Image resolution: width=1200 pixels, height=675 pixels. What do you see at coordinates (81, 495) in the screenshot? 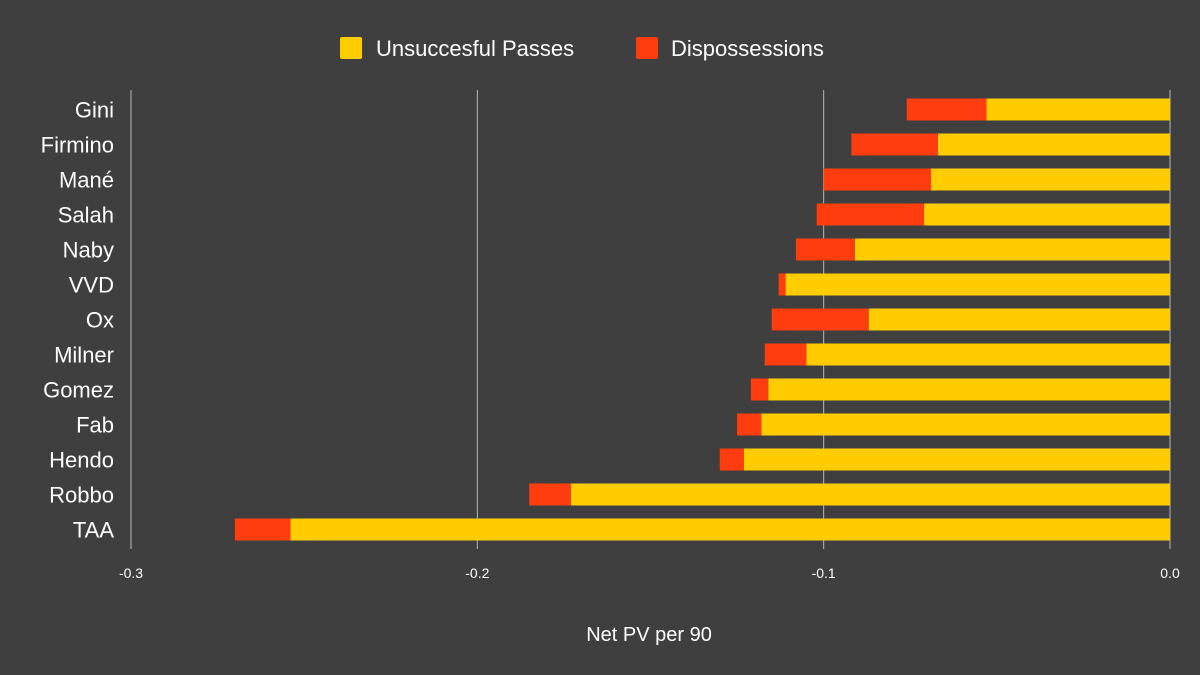
I see `category-label: Robbo` at bounding box center [81, 495].